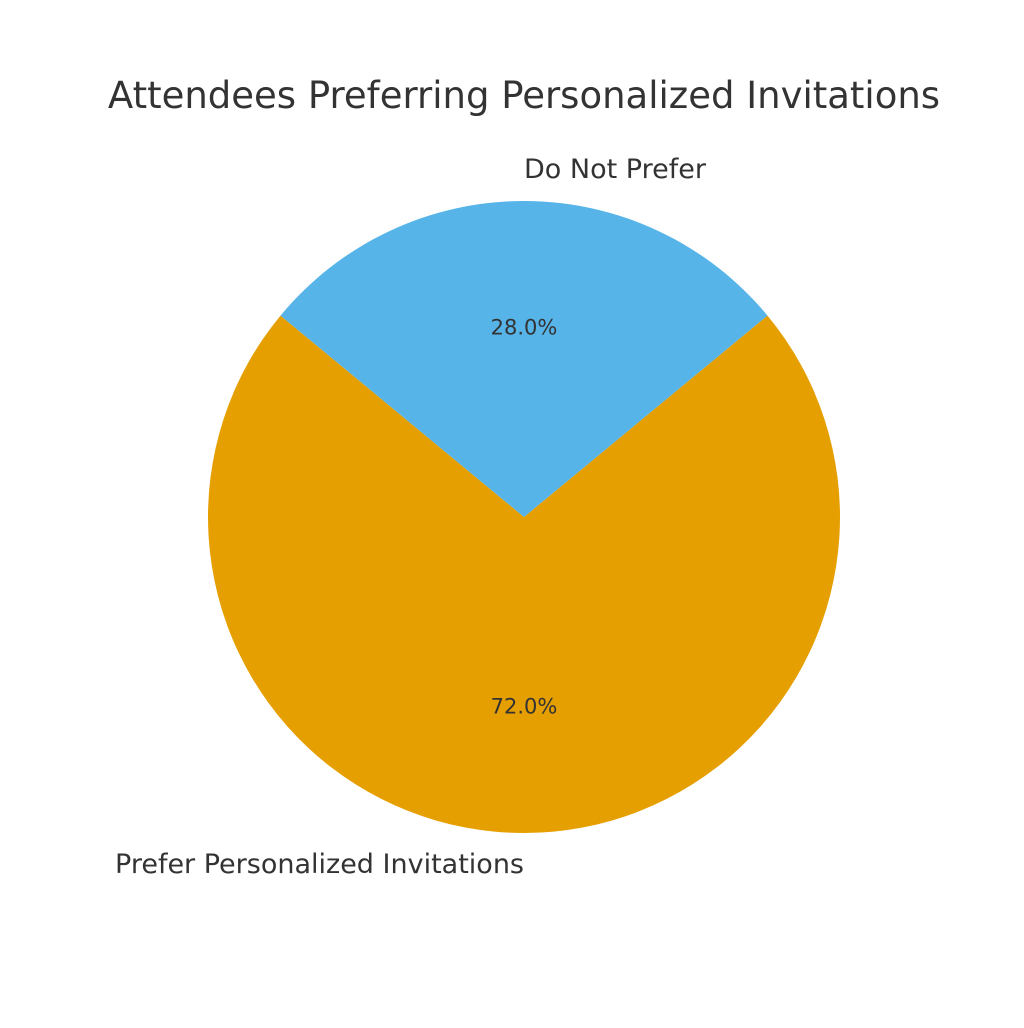  Describe the element at coordinates (319, 864) in the screenshot. I see `category-label-1: Prefer Personalized Invitations` at that location.